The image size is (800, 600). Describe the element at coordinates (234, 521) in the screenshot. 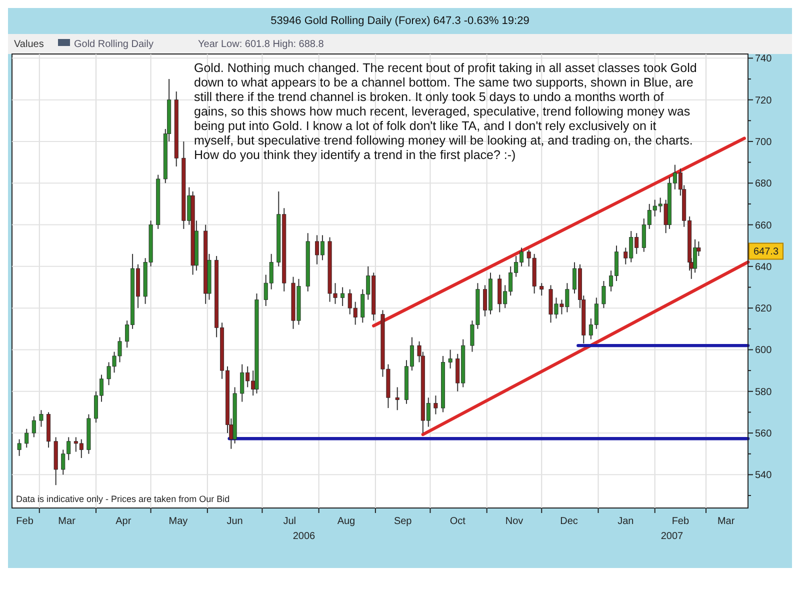

I see `x-tick-label: Jun` at that location.